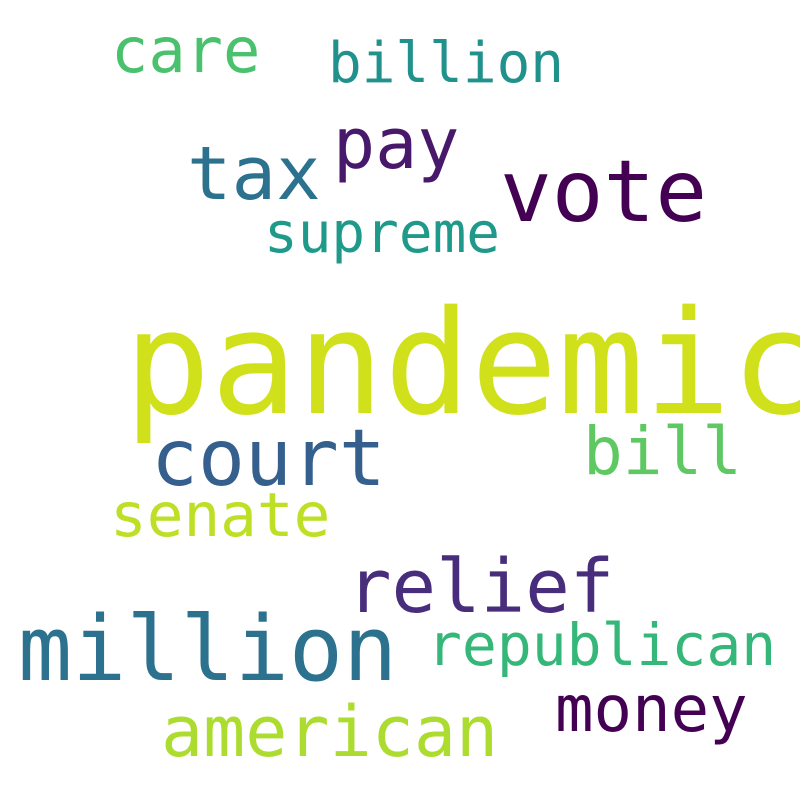 The height and width of the screenshot is (800, 800). Describe the element at coordinates (396, 144) in the screenshot. I see `word-pay: pay` at that location.